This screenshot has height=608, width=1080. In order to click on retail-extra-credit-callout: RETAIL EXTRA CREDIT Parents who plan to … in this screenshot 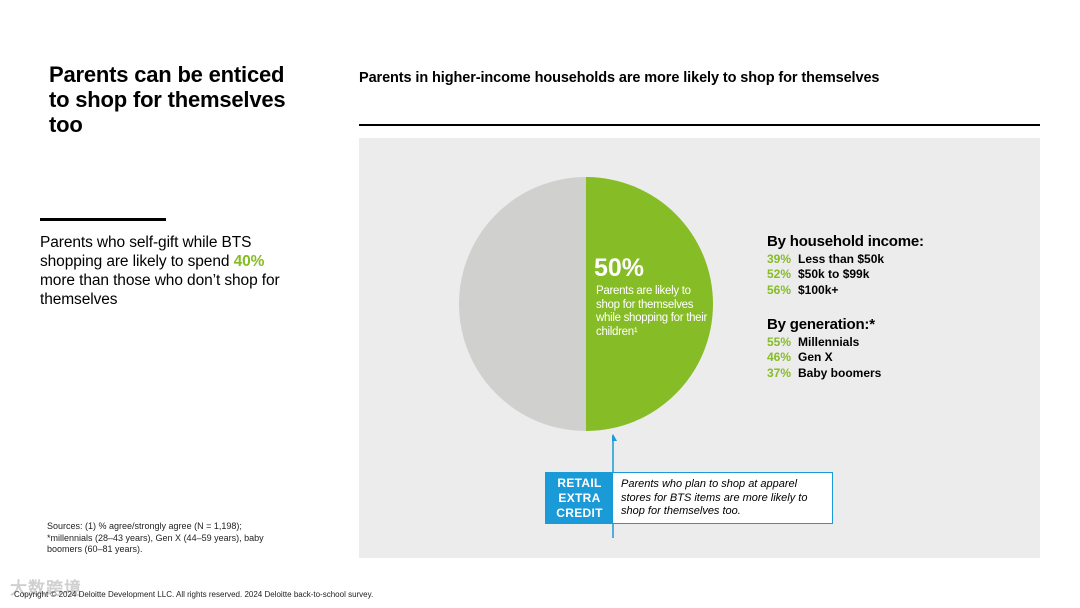, I will do `click(689, 498)`.